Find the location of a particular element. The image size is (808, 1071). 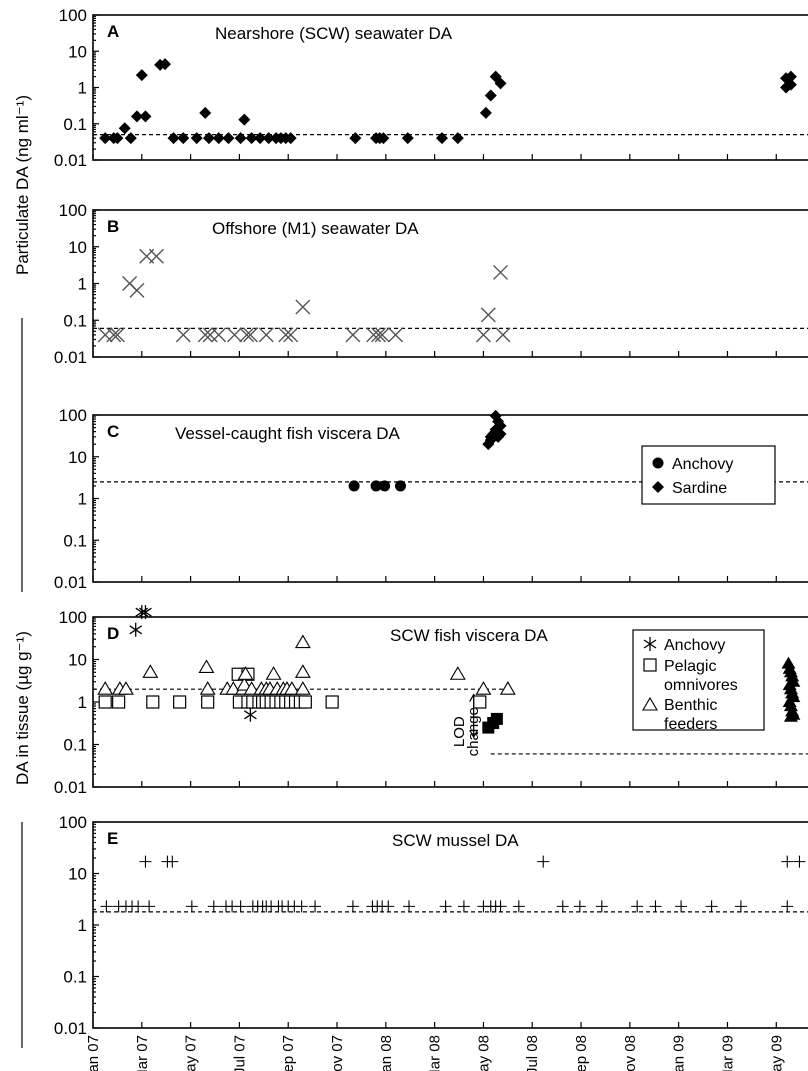

legend-d: Anchovy Pelagic omnivores Benthic feeders is located at coordinates (698, 681).